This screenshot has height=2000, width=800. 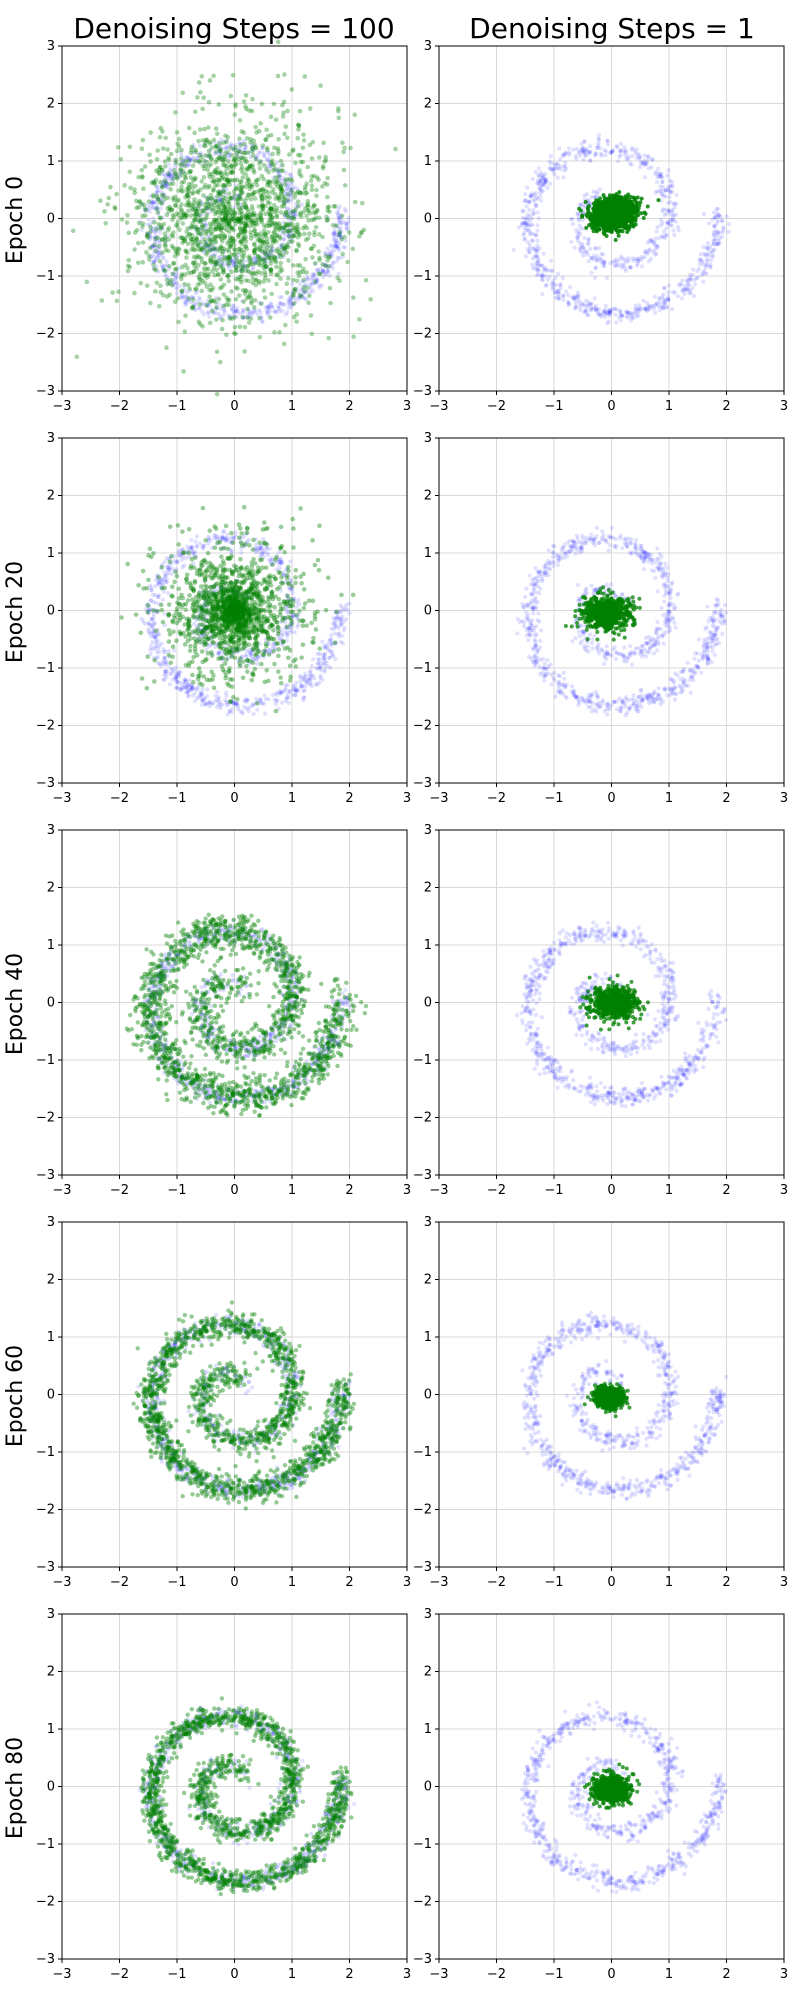 I want to click on x-tick-label-2: −1, so click(x=553, y=406).